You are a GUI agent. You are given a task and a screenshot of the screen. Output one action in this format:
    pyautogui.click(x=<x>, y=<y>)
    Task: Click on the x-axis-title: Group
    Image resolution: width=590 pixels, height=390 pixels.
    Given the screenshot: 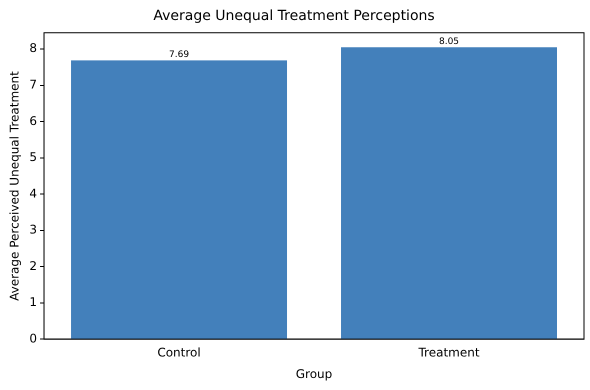 What is the action you would take?
    pyautogui.click(x=314, y=373)
    